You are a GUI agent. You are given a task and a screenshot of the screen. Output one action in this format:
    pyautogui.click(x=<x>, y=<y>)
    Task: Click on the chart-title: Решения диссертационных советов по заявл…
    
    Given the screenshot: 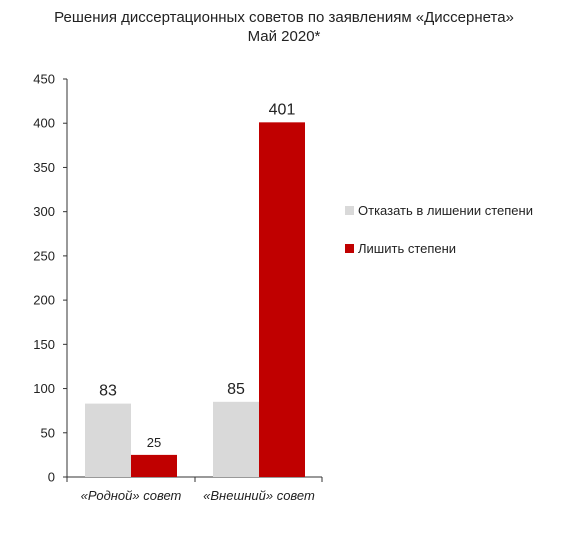 What is the action you would take?
    pyautogui.click(x=284, y=17)
    